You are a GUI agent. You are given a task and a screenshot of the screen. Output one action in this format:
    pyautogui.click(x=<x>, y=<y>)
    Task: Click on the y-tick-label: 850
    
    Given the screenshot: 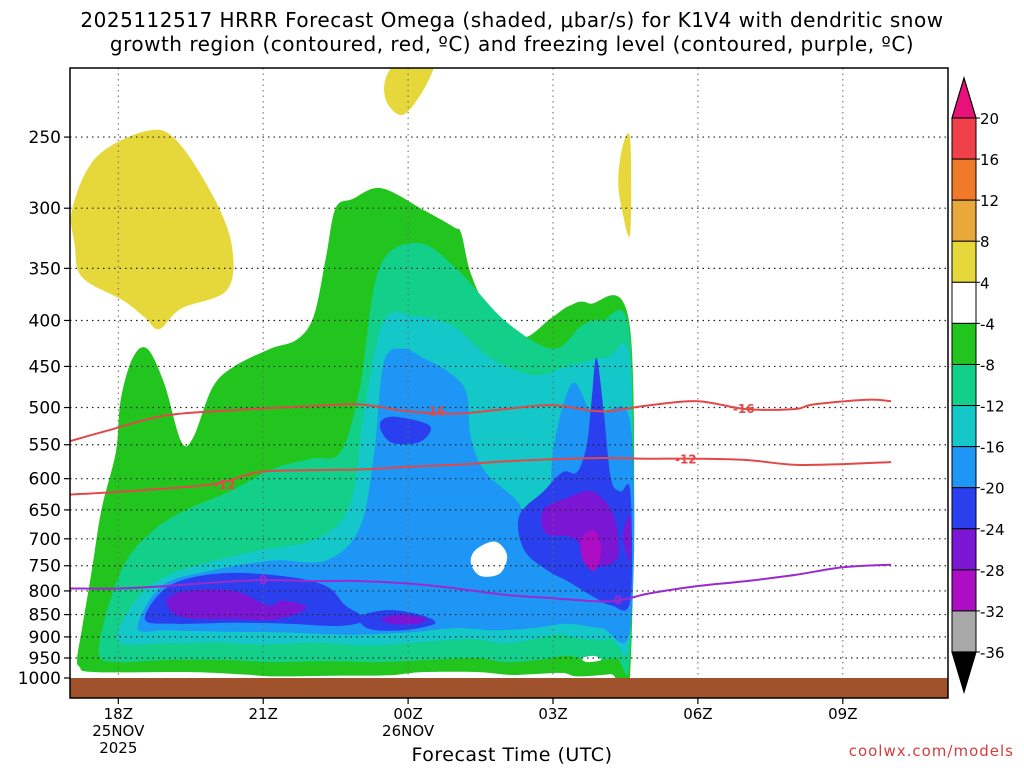 What is the action you would take?
    pyautogui.click(x=45, y=616)
    